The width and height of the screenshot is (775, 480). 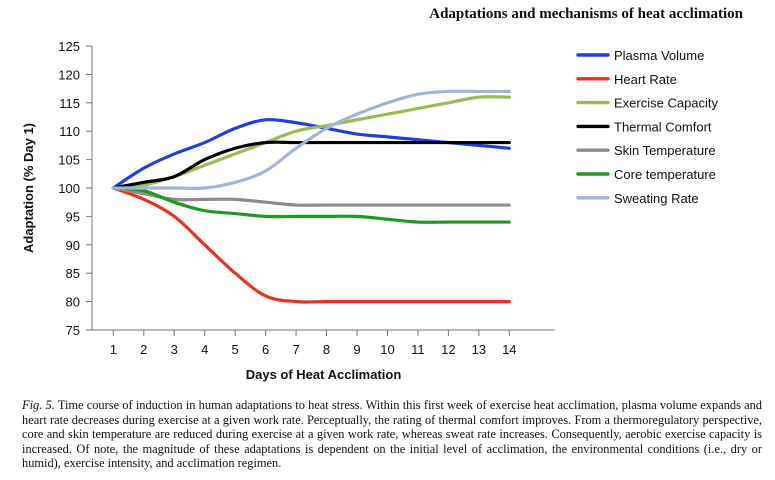 What do you see at coordinates (324, 374) in the screenshot?
I see `x-axis-title: Days of Heat Acclimation` at bounding box center [324, 374].